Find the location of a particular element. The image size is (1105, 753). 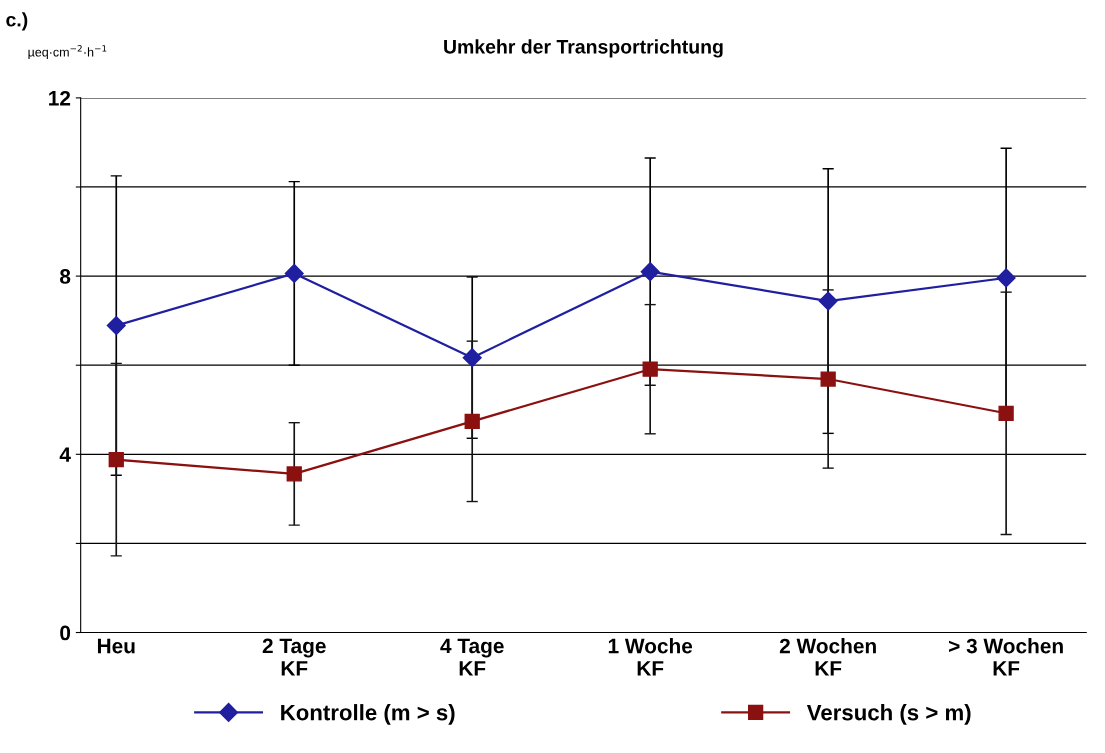

y-tick-label: 12 is located at coordinates (60, 98).